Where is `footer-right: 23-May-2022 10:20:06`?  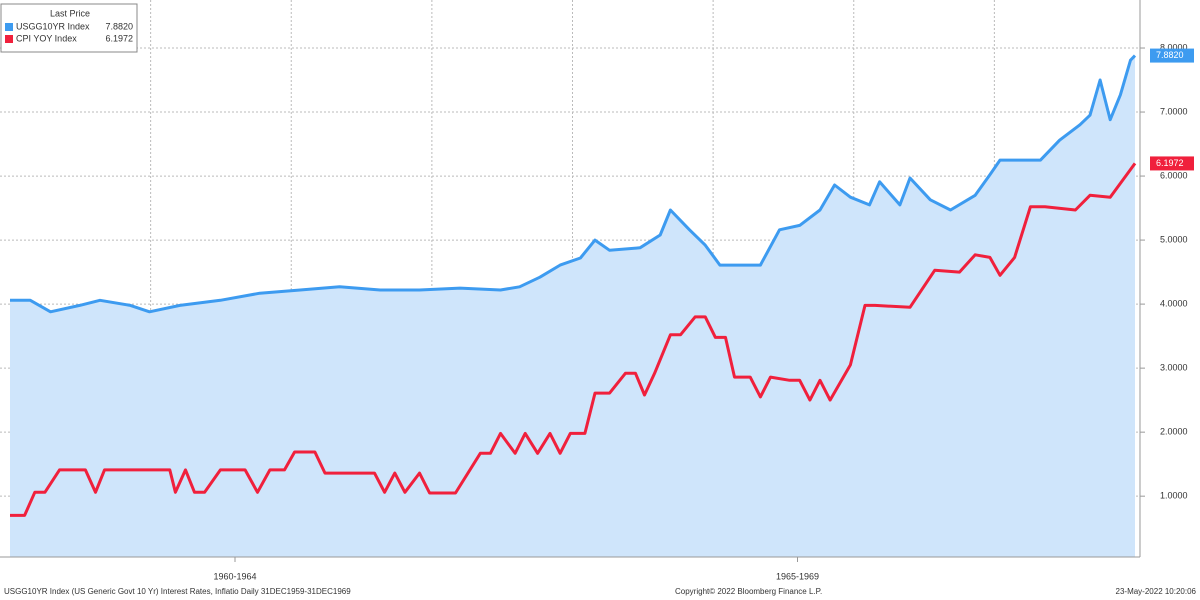
footer-right: 23-May-2022 10:20:06 is located at coordinates (1156, 591).